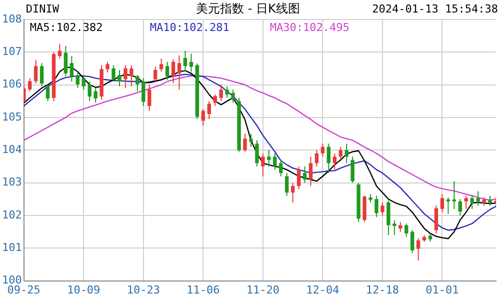 This screenshot has width=500, height=300. What do you see at coordinates (43, 9) in the screenshot?
I see `text: DINIW` at bounding box center [43, 9].